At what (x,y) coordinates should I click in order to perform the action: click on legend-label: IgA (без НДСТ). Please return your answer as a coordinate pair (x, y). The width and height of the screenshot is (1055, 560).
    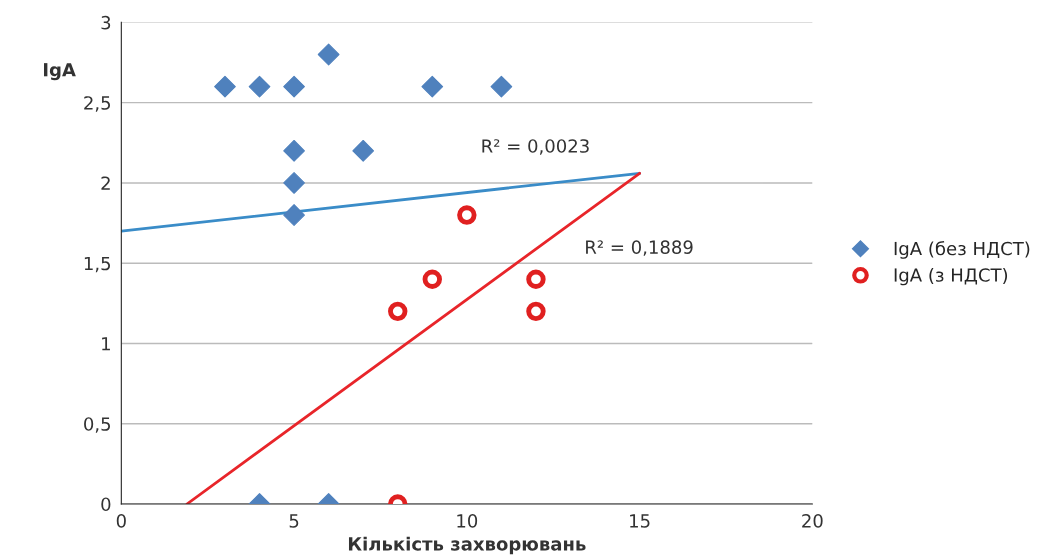
    Looking at the image, I should click on (962, 250).